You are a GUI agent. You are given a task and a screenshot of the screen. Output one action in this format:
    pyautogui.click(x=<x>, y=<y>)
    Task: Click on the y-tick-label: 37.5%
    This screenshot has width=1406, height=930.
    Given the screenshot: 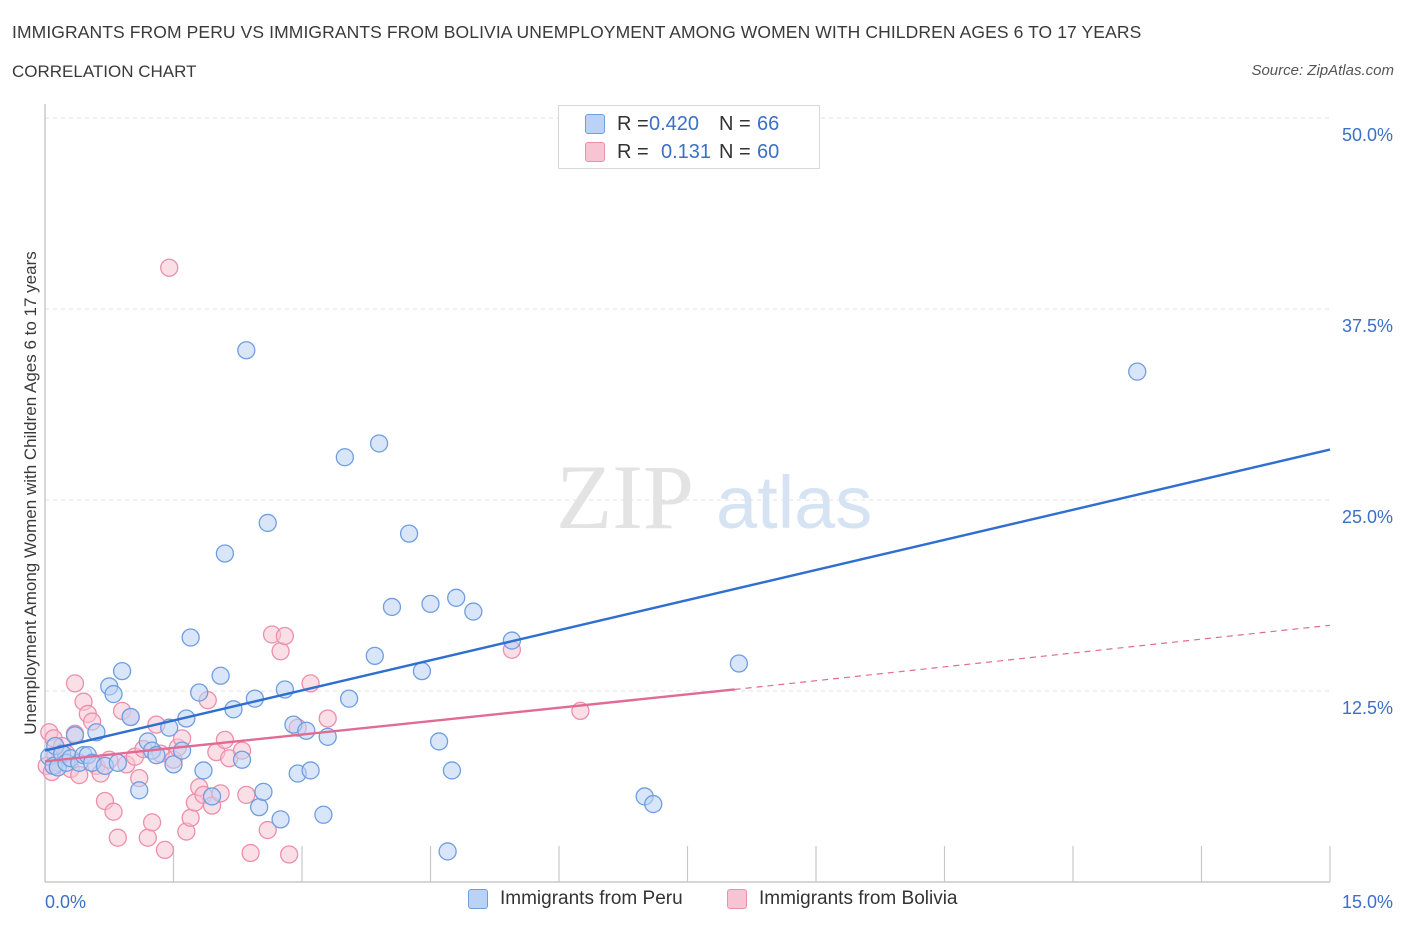 What is the action you would take?
    pyautogui.click(x=1367, y=326)
    